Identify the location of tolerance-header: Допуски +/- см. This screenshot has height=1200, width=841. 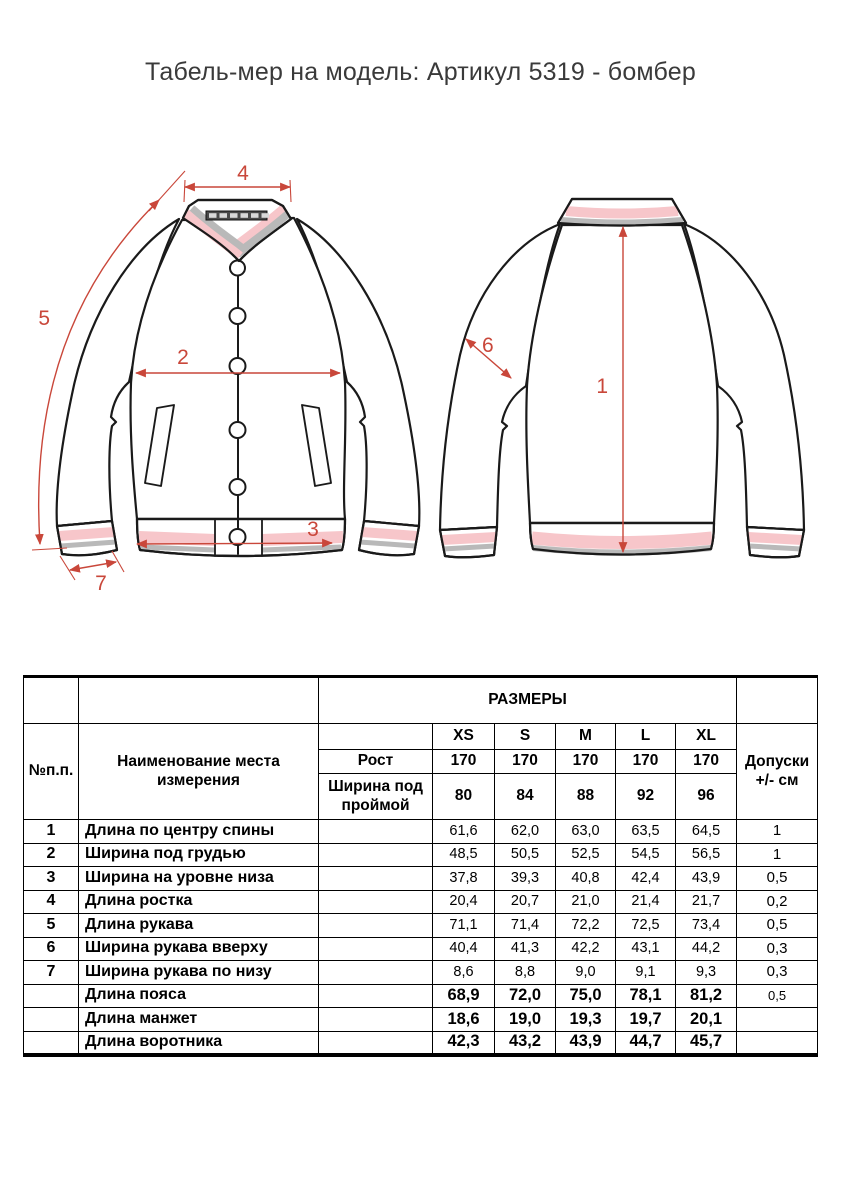
(777, 771).